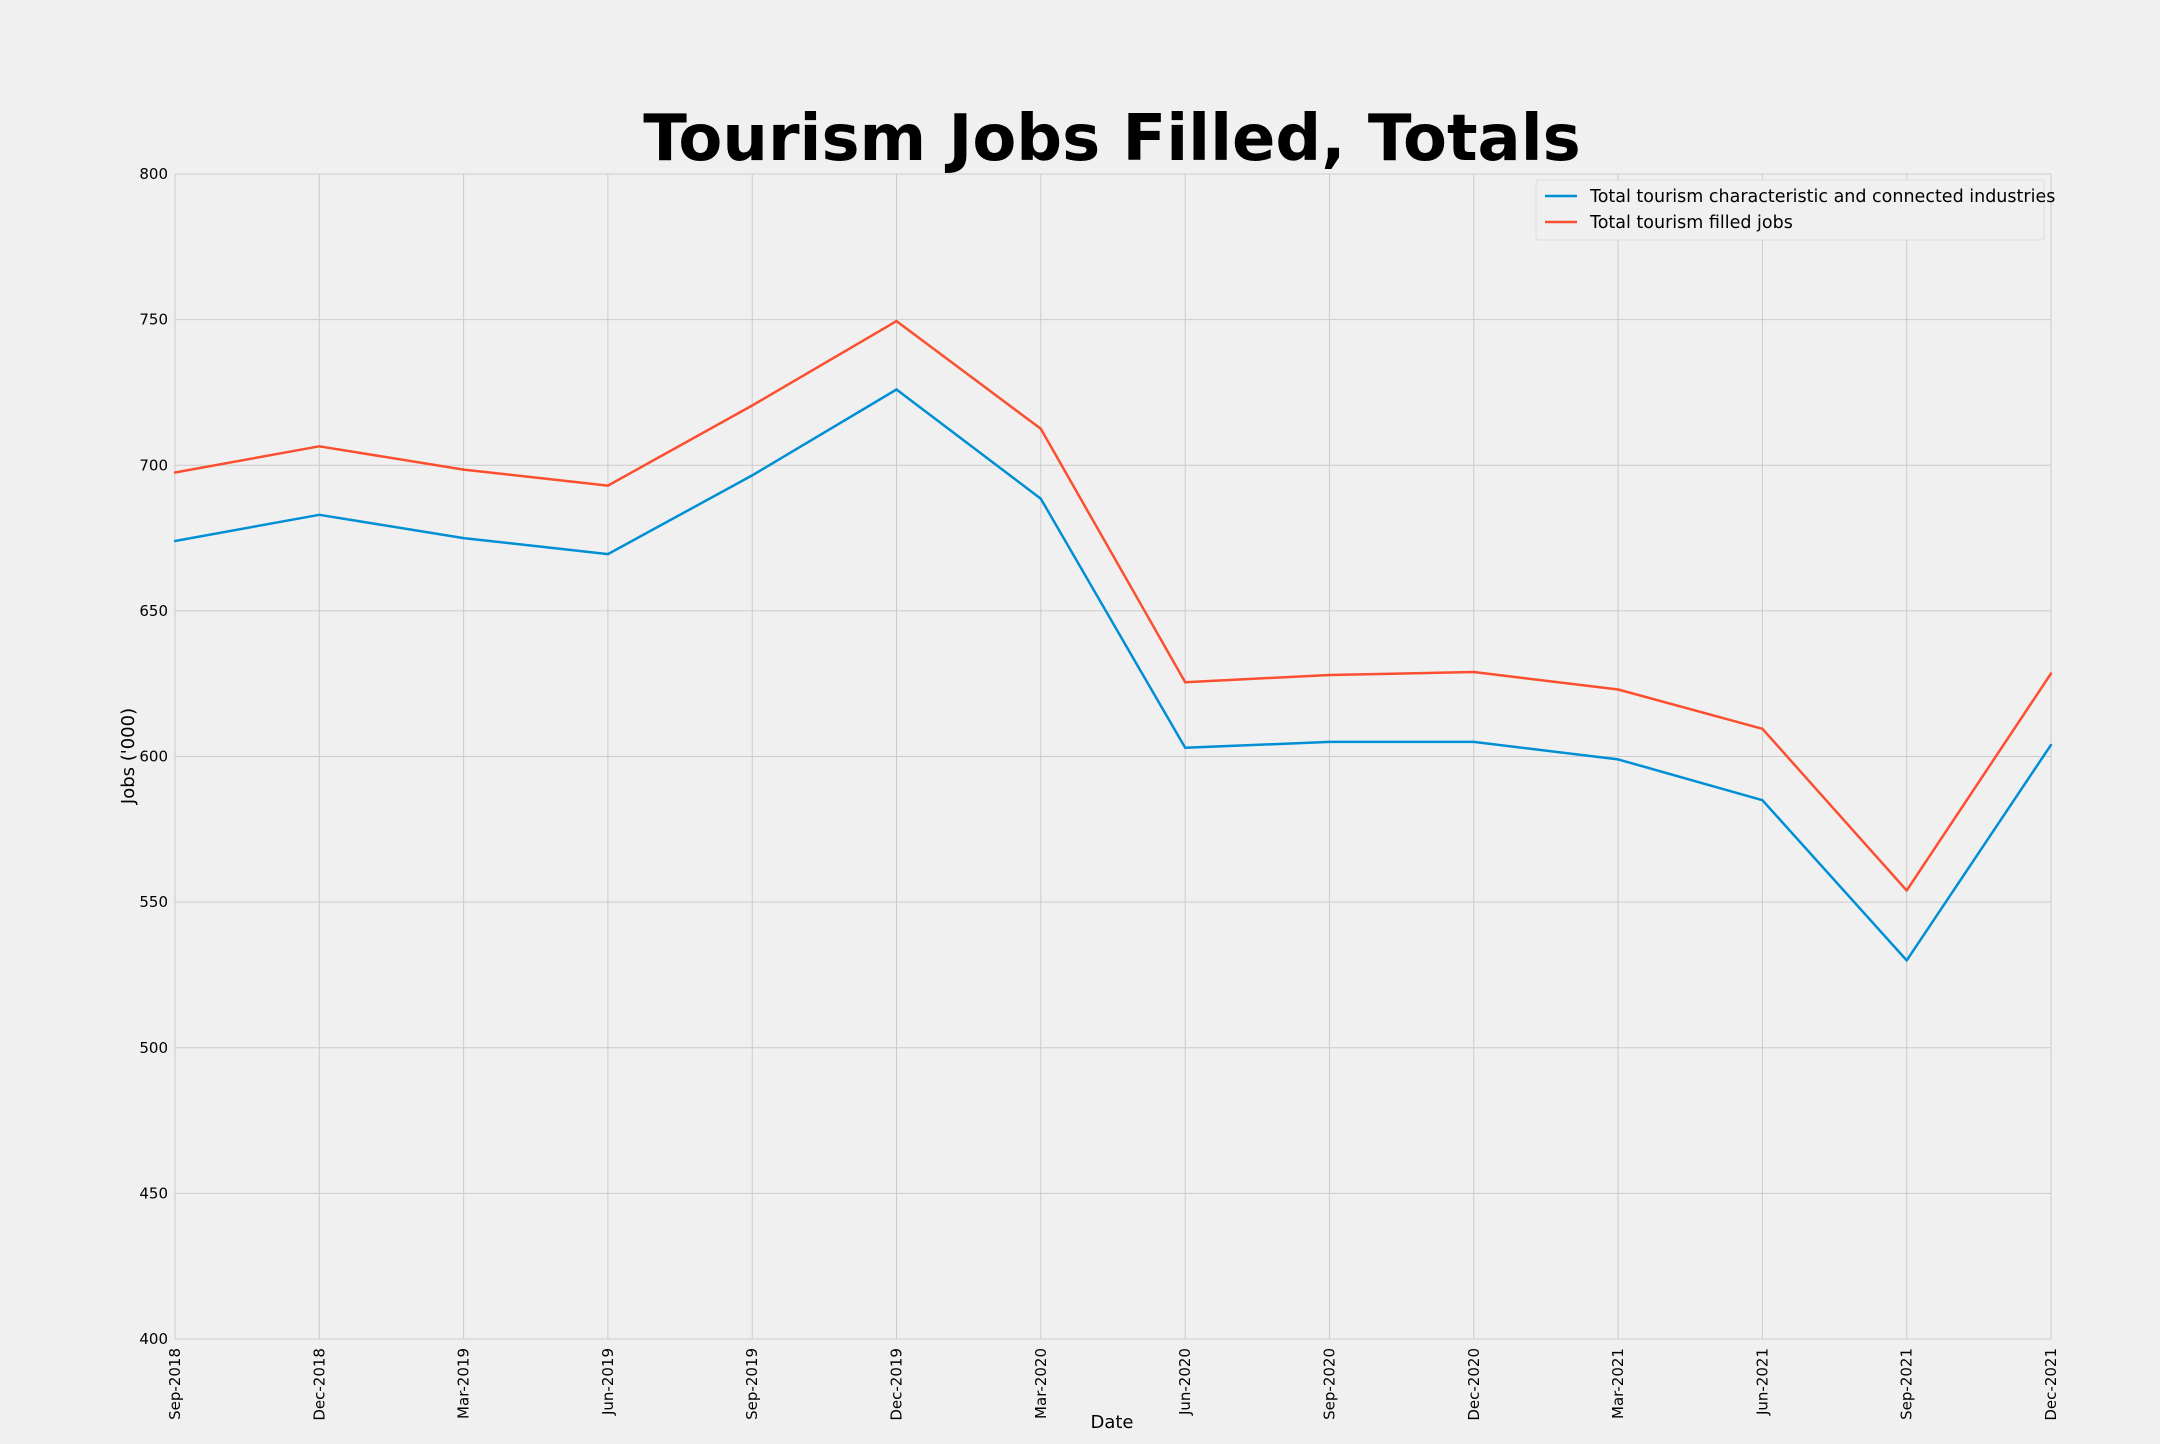 This screenshot has height=1444, width=2160. Describe the element at coordinates (1618, 1383) in the screenshot. I see `x-tick-label: Mar-2021` at that location.